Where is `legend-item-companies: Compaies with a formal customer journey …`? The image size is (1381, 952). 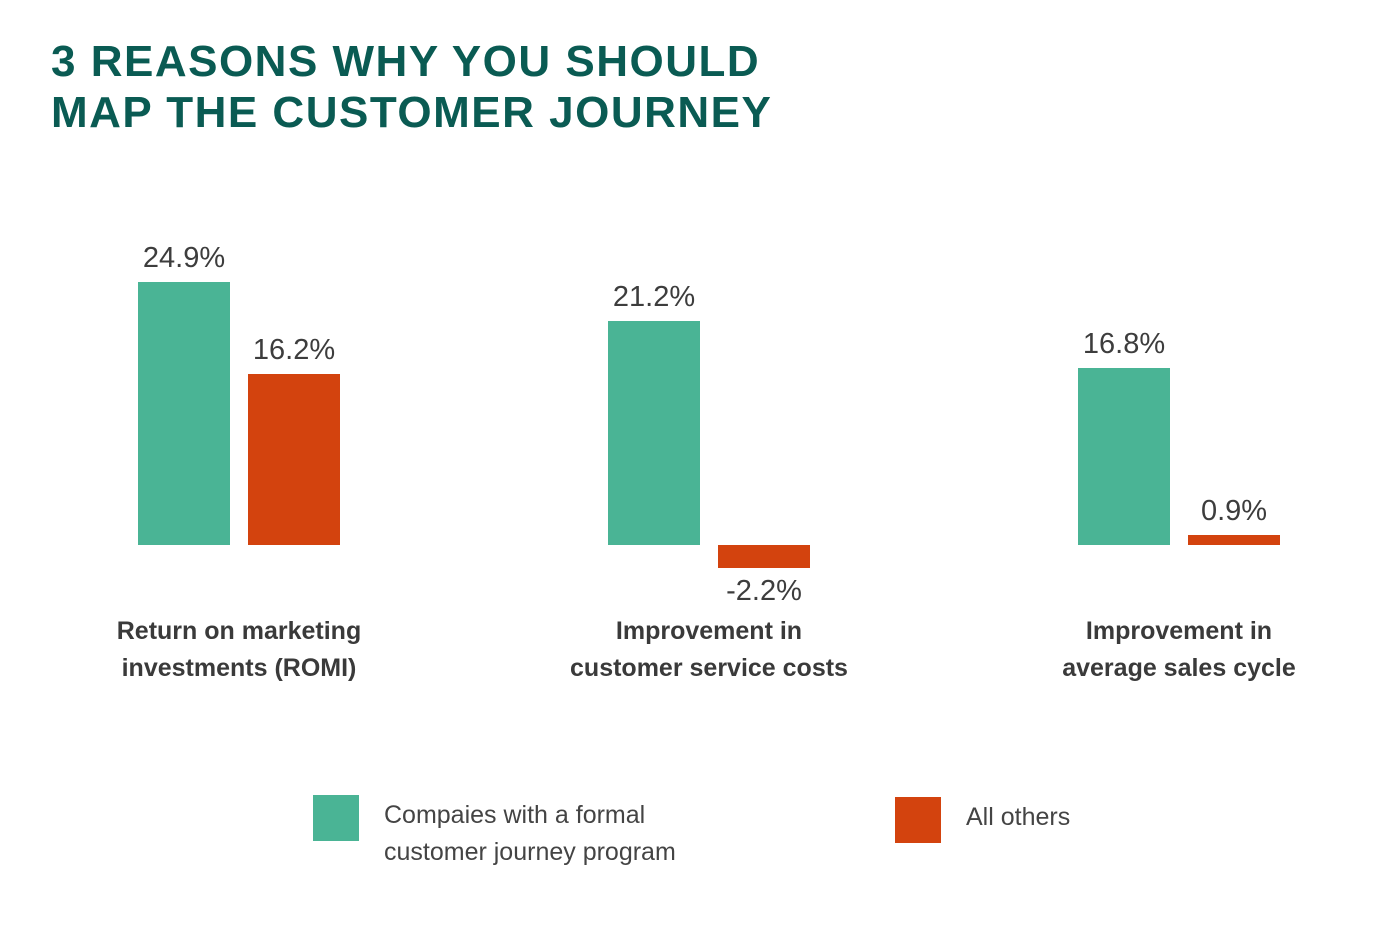 legend-item-companies: Compaies with a formal customer journey … is located at coordinates (494, 833).